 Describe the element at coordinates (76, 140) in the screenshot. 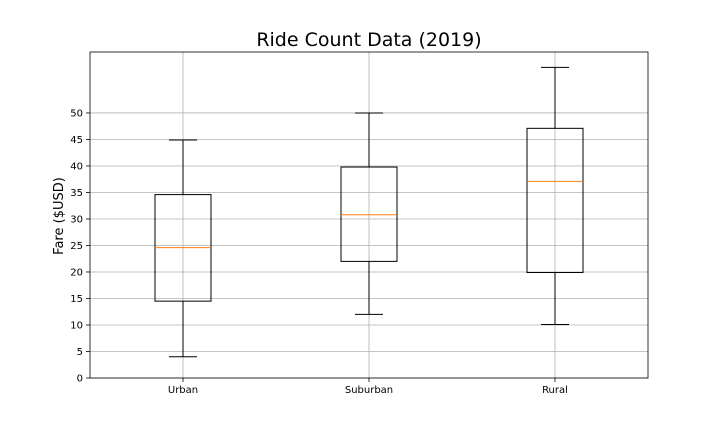

I see `y-tick-label: 45` at that location.